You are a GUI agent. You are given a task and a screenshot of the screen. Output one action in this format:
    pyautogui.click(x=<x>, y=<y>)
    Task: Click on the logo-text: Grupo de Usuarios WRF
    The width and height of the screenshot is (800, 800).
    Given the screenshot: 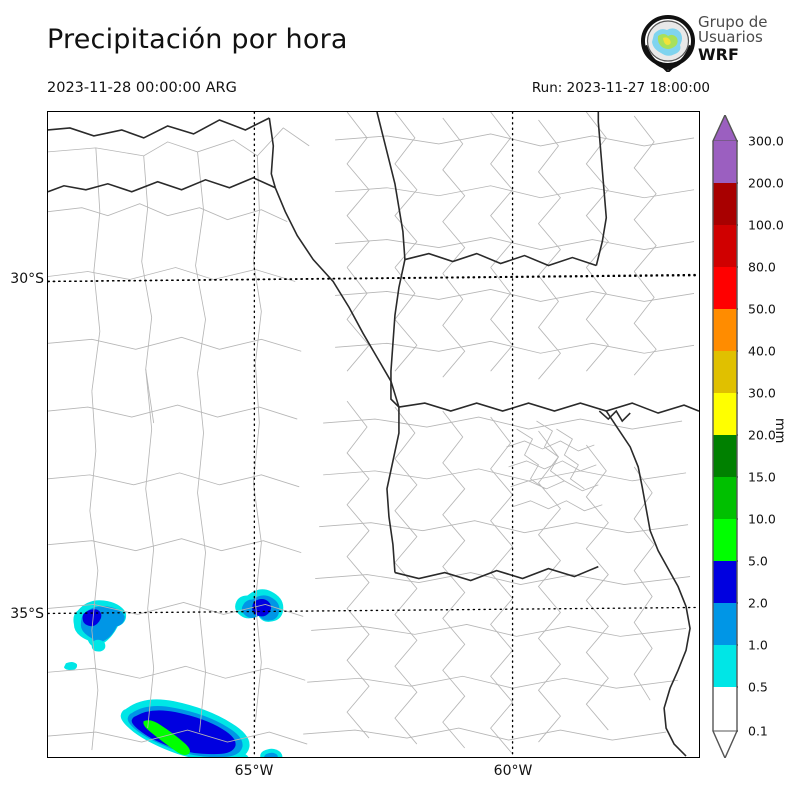 What is the action you would take?
    pyautogui.click(x=733, y=38)
    